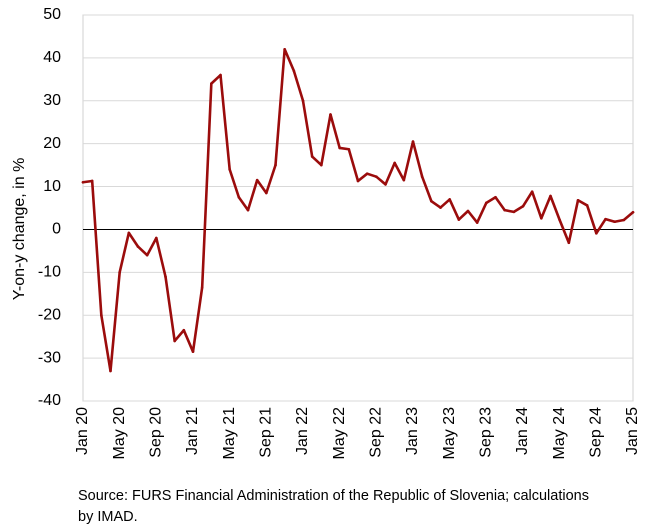 The height and width of the screenshot is (532, 650). I want to click on y-tick-label: -10, so click(49, 272).